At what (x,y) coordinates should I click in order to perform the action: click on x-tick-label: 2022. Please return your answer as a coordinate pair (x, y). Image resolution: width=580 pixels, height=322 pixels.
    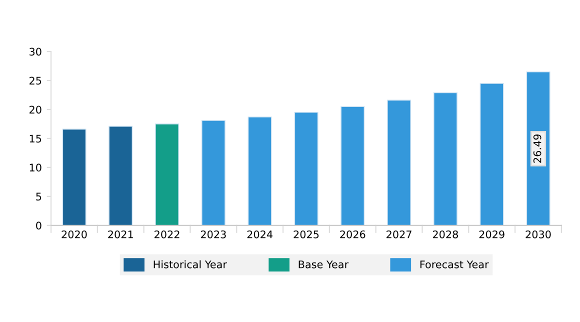
    Looking at the image, I should click on (167, 234).